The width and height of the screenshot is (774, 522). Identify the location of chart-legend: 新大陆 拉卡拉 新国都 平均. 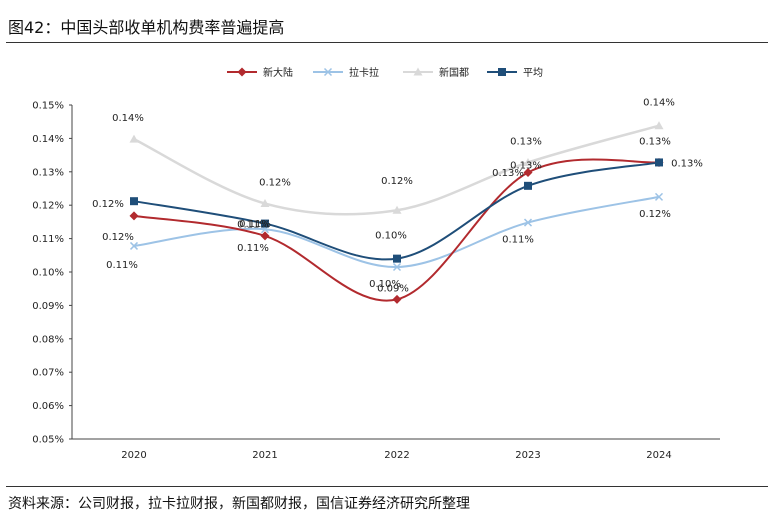
(385, 72).